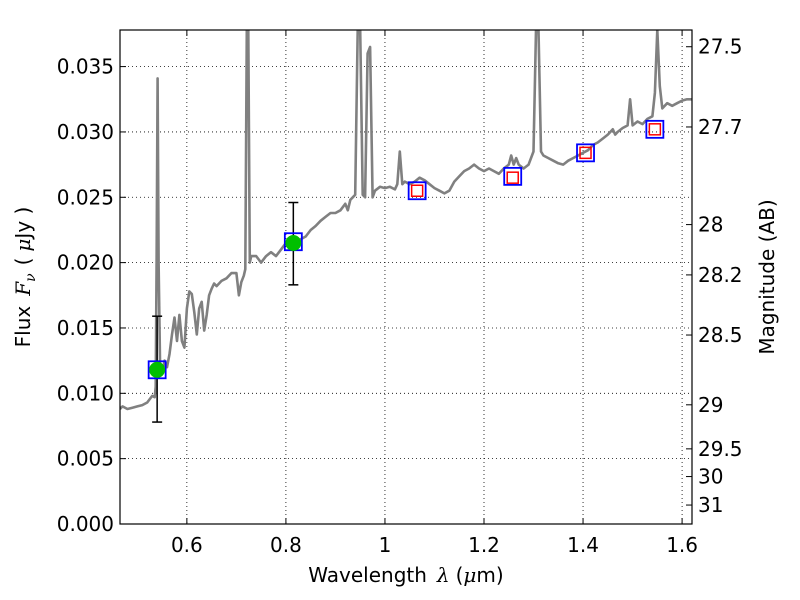 The image size is (800, 600). I want to click on x-tick-label: 1, so click(385, 545).